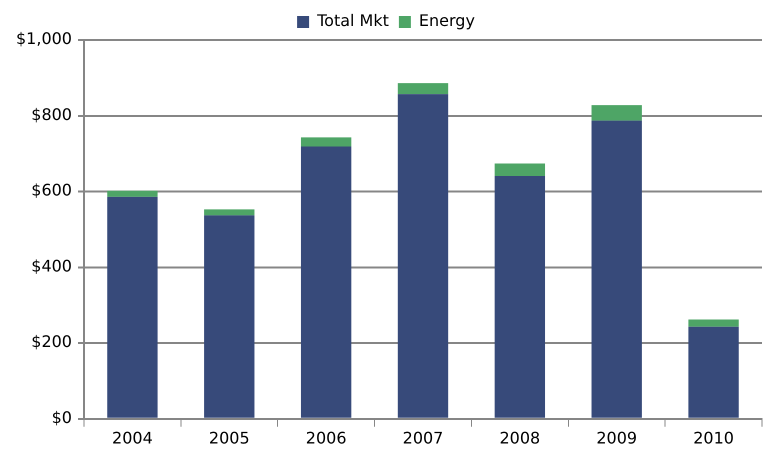  What do you see at coordinates (229, 438) in the screenshot?
I see `x-tick-label: 2005` at bounding box center [229, 438].